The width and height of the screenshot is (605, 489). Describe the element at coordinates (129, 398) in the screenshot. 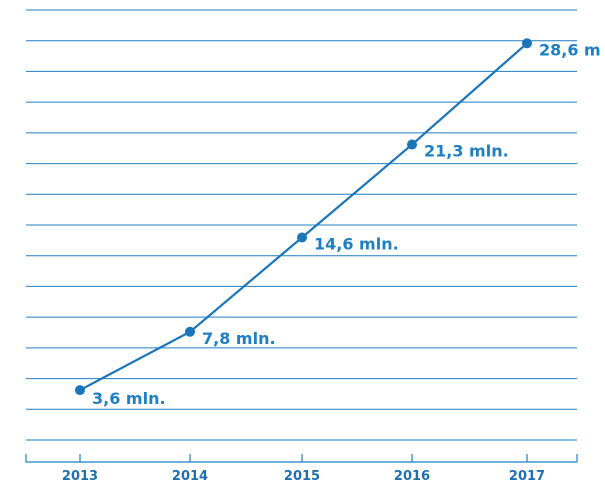

I see `data-label: 3,6 mln.` at that location.